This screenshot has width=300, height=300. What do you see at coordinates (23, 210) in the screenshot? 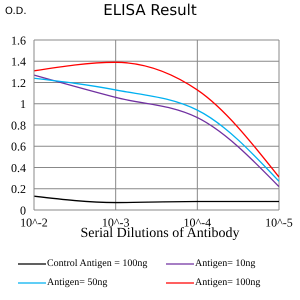
I see `y-tick-label: 0` at bounding box center [23, 210].